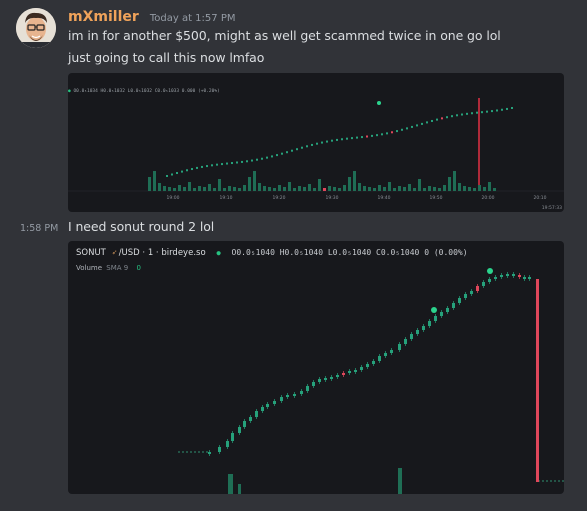 The height and width of the screenshot is (511, 587). Describe the element at coordinates (39, 228) in the screenshot. I see `hover-timestamp: 1:58 PM` at that location.